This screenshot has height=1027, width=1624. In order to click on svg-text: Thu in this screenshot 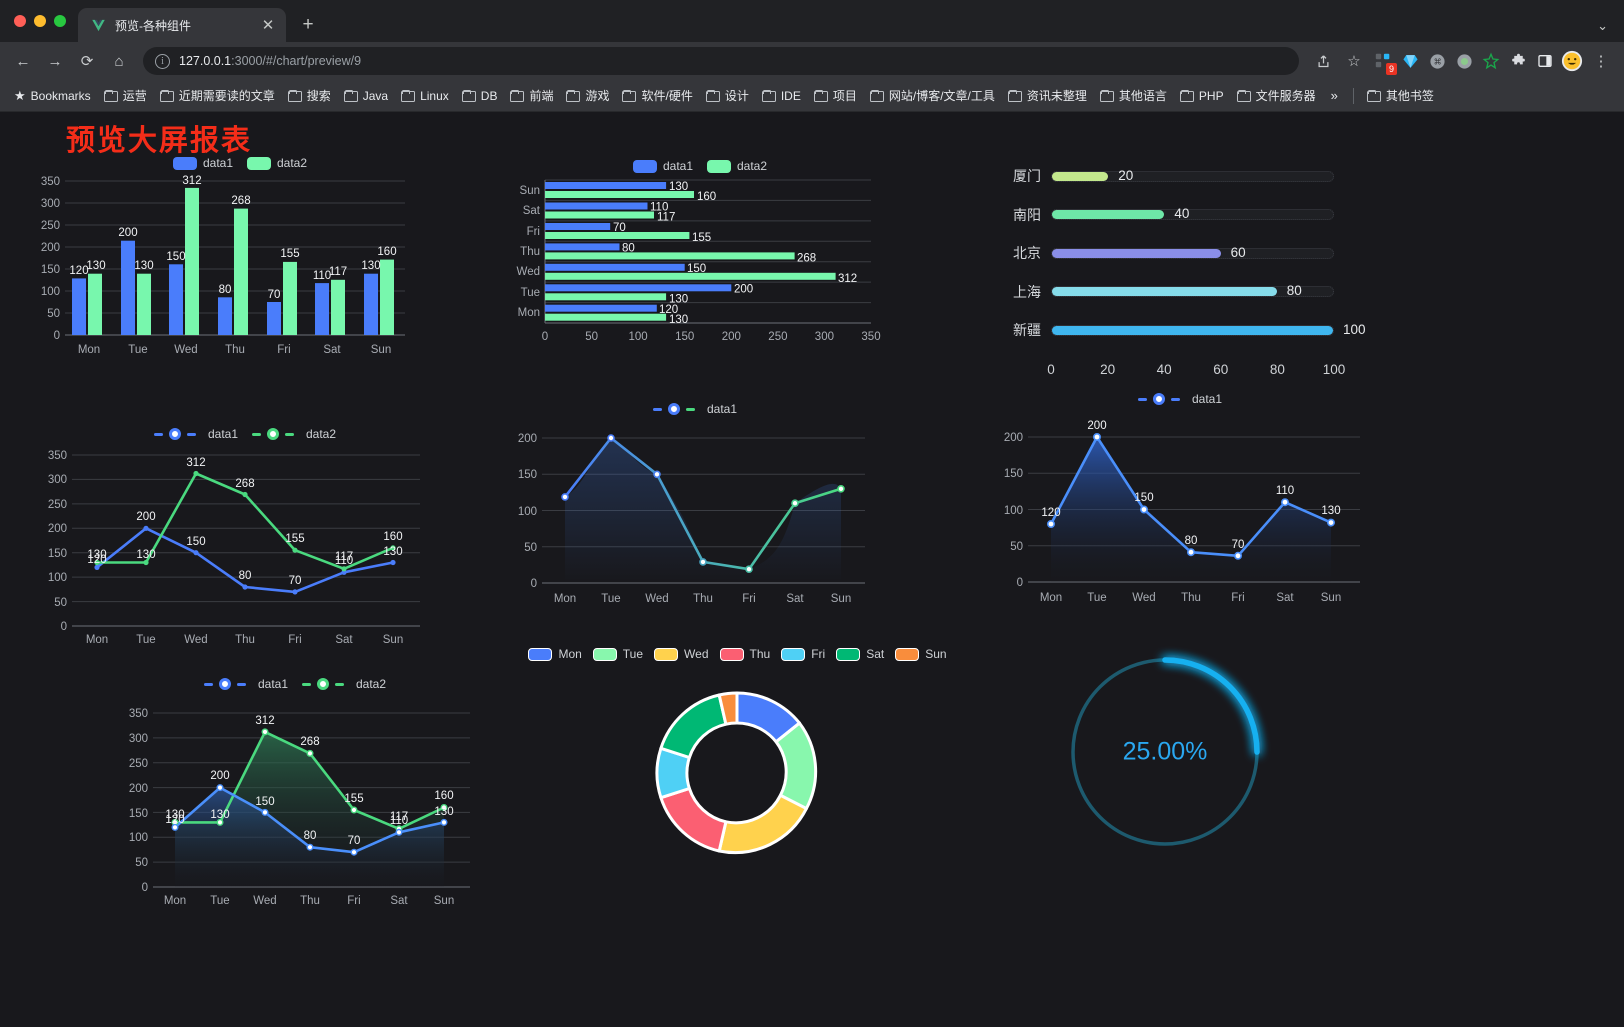, I will do `click(1191, 598)`.